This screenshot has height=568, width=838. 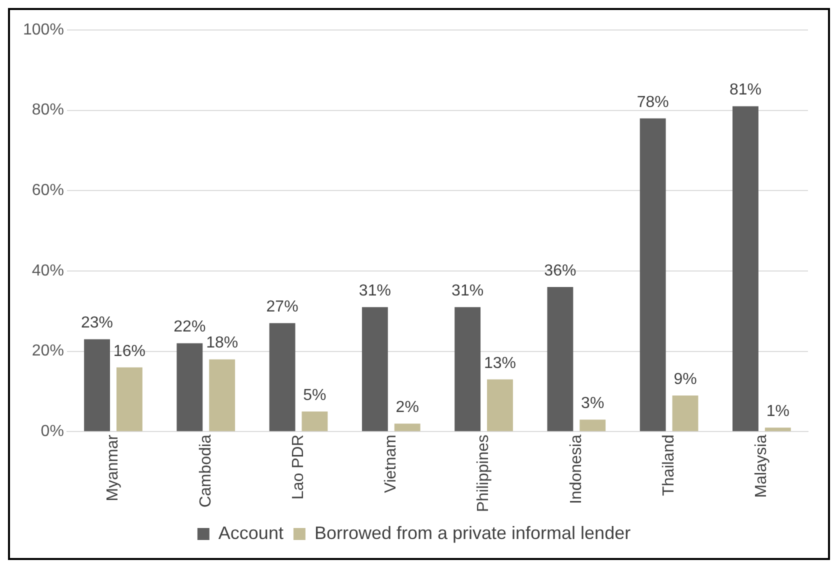 What do you see at coordinates (778, 411) in the screenshot?
I see `data-label: 1%` at bounding box center [778, 411].